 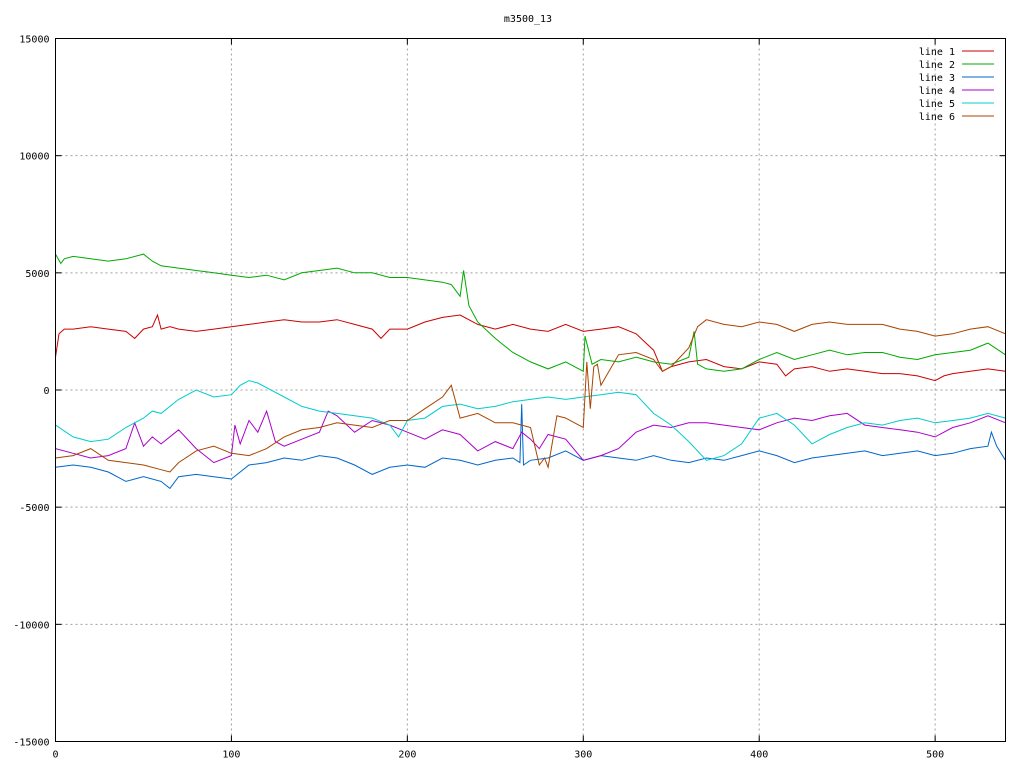 I want to click on legend-label: line 1, so click(x=937, y=52).